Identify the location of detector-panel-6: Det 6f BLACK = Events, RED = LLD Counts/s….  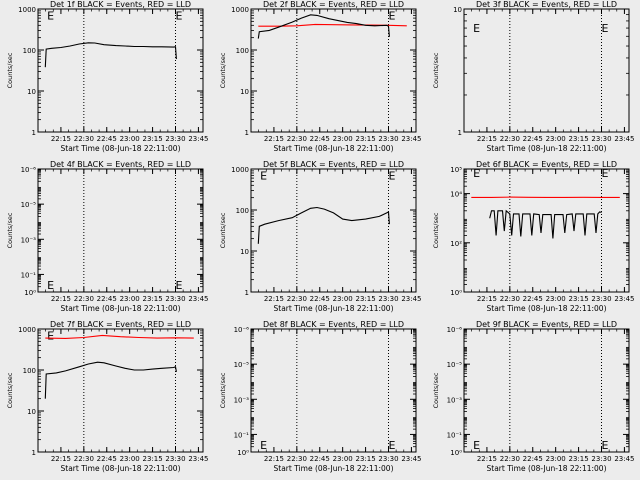
(533, 236).